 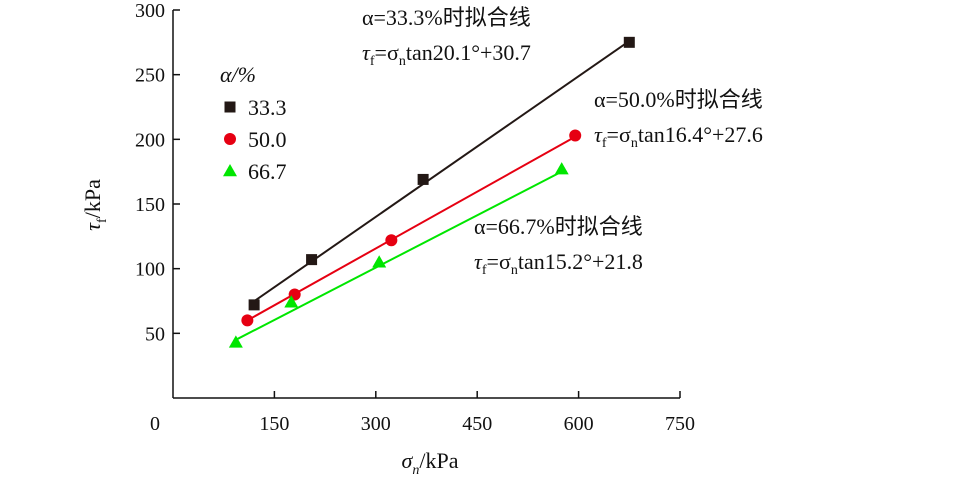 I want to click on legend-marker-50.0, so click(x=230, y=139).